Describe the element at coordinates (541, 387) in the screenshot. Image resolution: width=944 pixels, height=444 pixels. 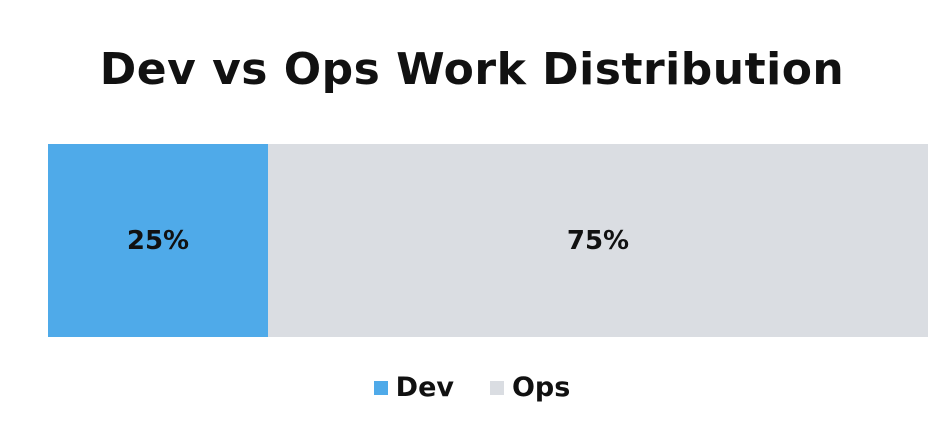
I see `legend-label-ops: Ops` at that location.